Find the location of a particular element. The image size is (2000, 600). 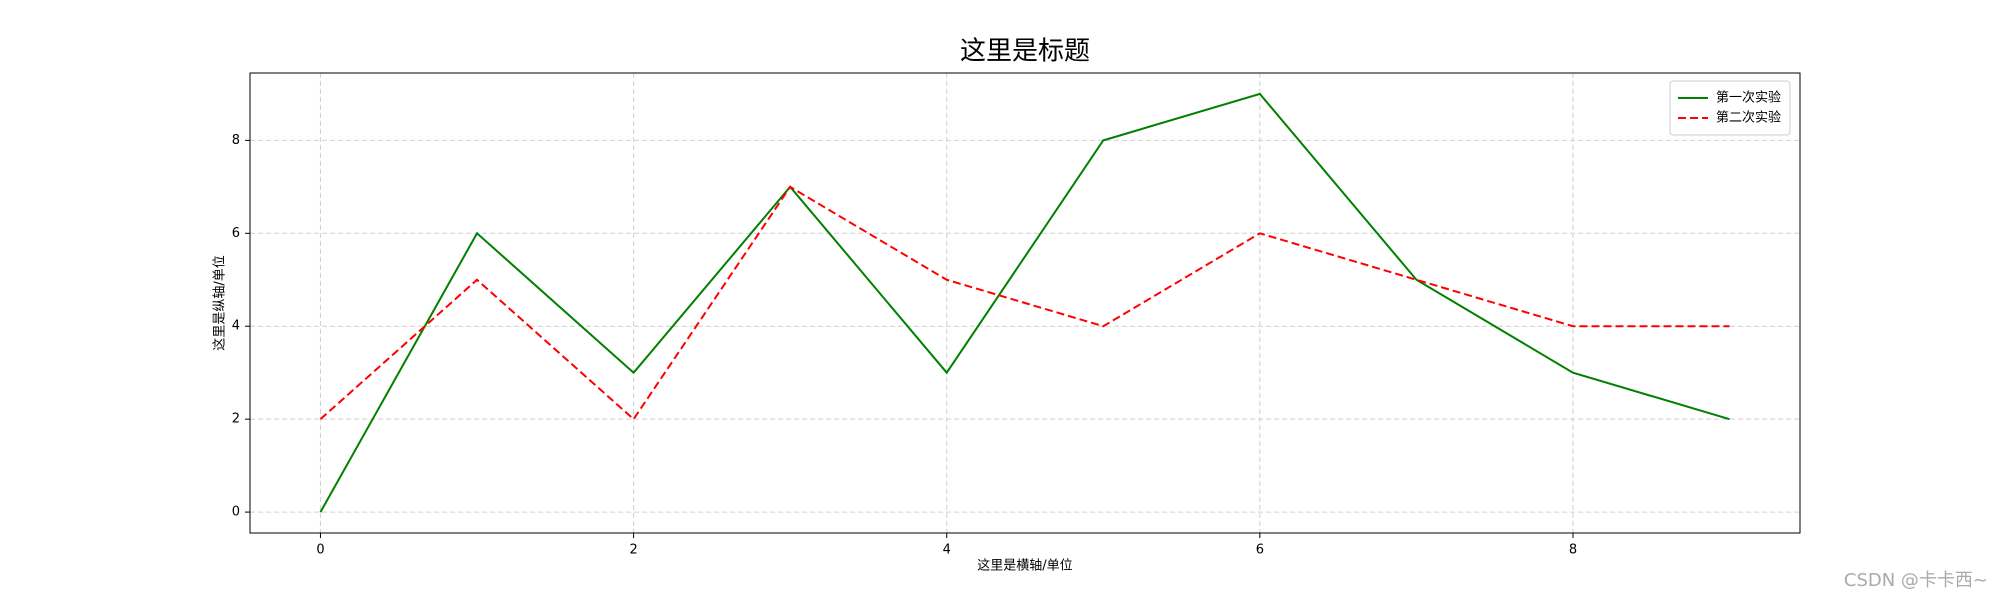

x-tick-label: 4 is located at coordinates (947, 550).